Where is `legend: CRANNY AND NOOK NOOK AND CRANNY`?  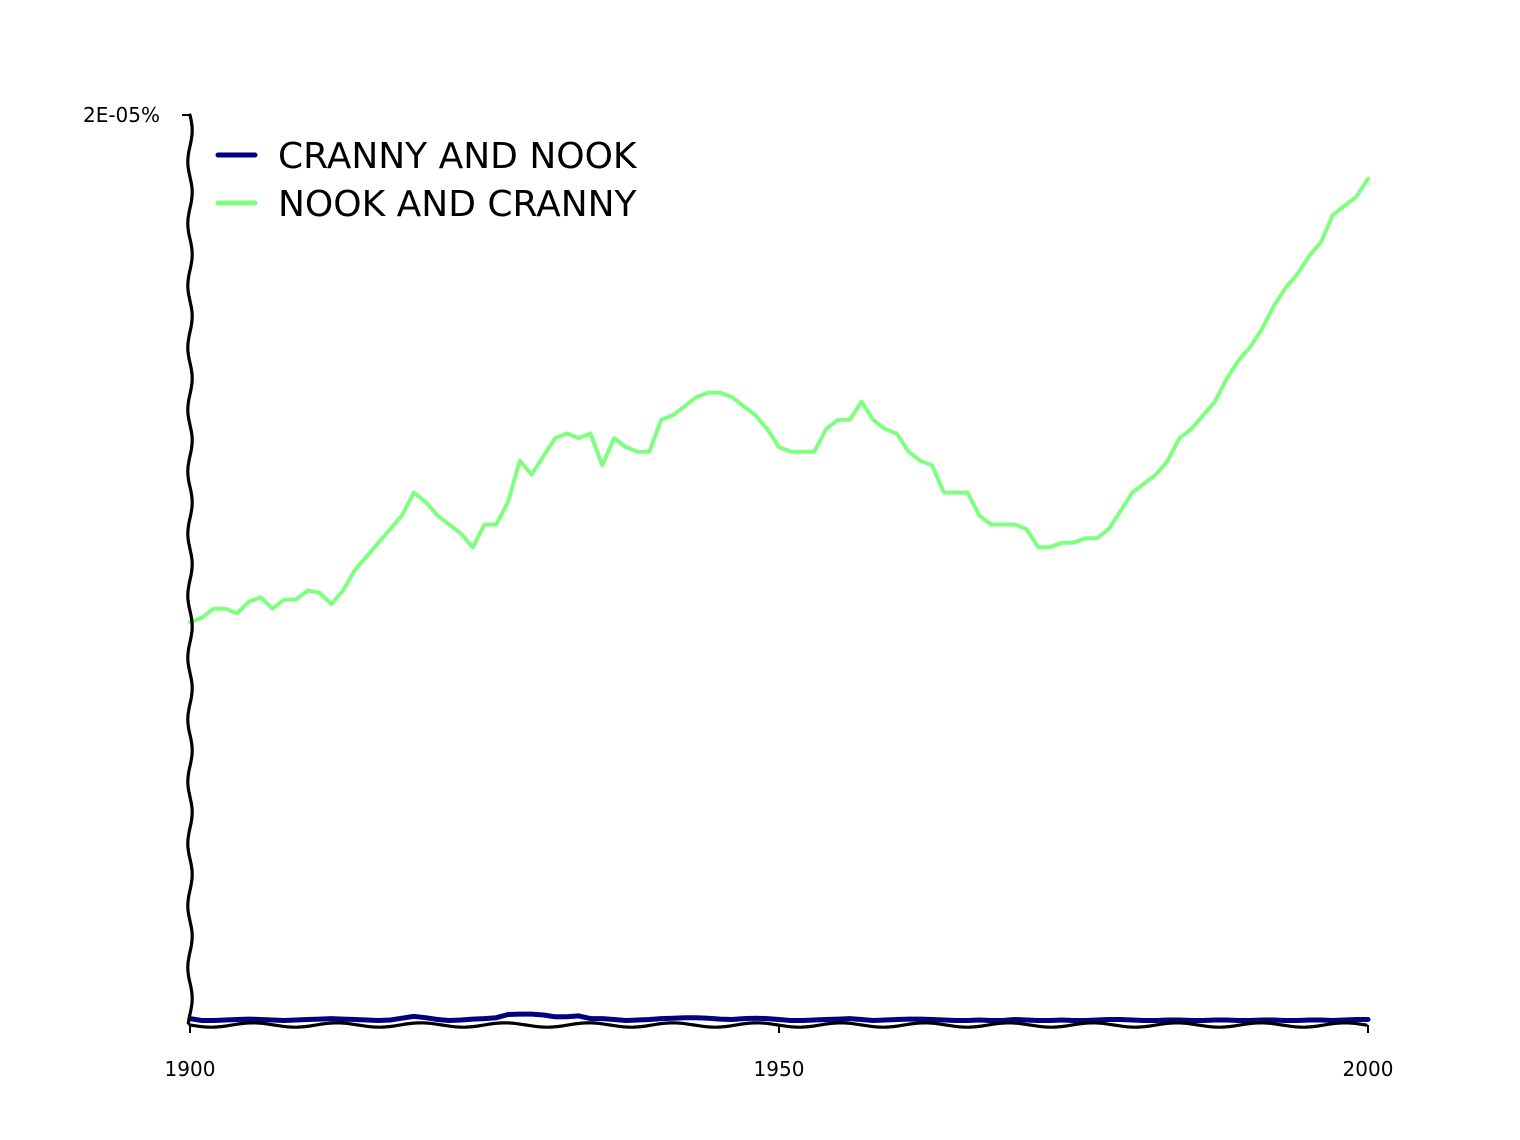
legend: CRANNY AND NOOK NOOK AND CRANNY is located at coordinates (426, 180).